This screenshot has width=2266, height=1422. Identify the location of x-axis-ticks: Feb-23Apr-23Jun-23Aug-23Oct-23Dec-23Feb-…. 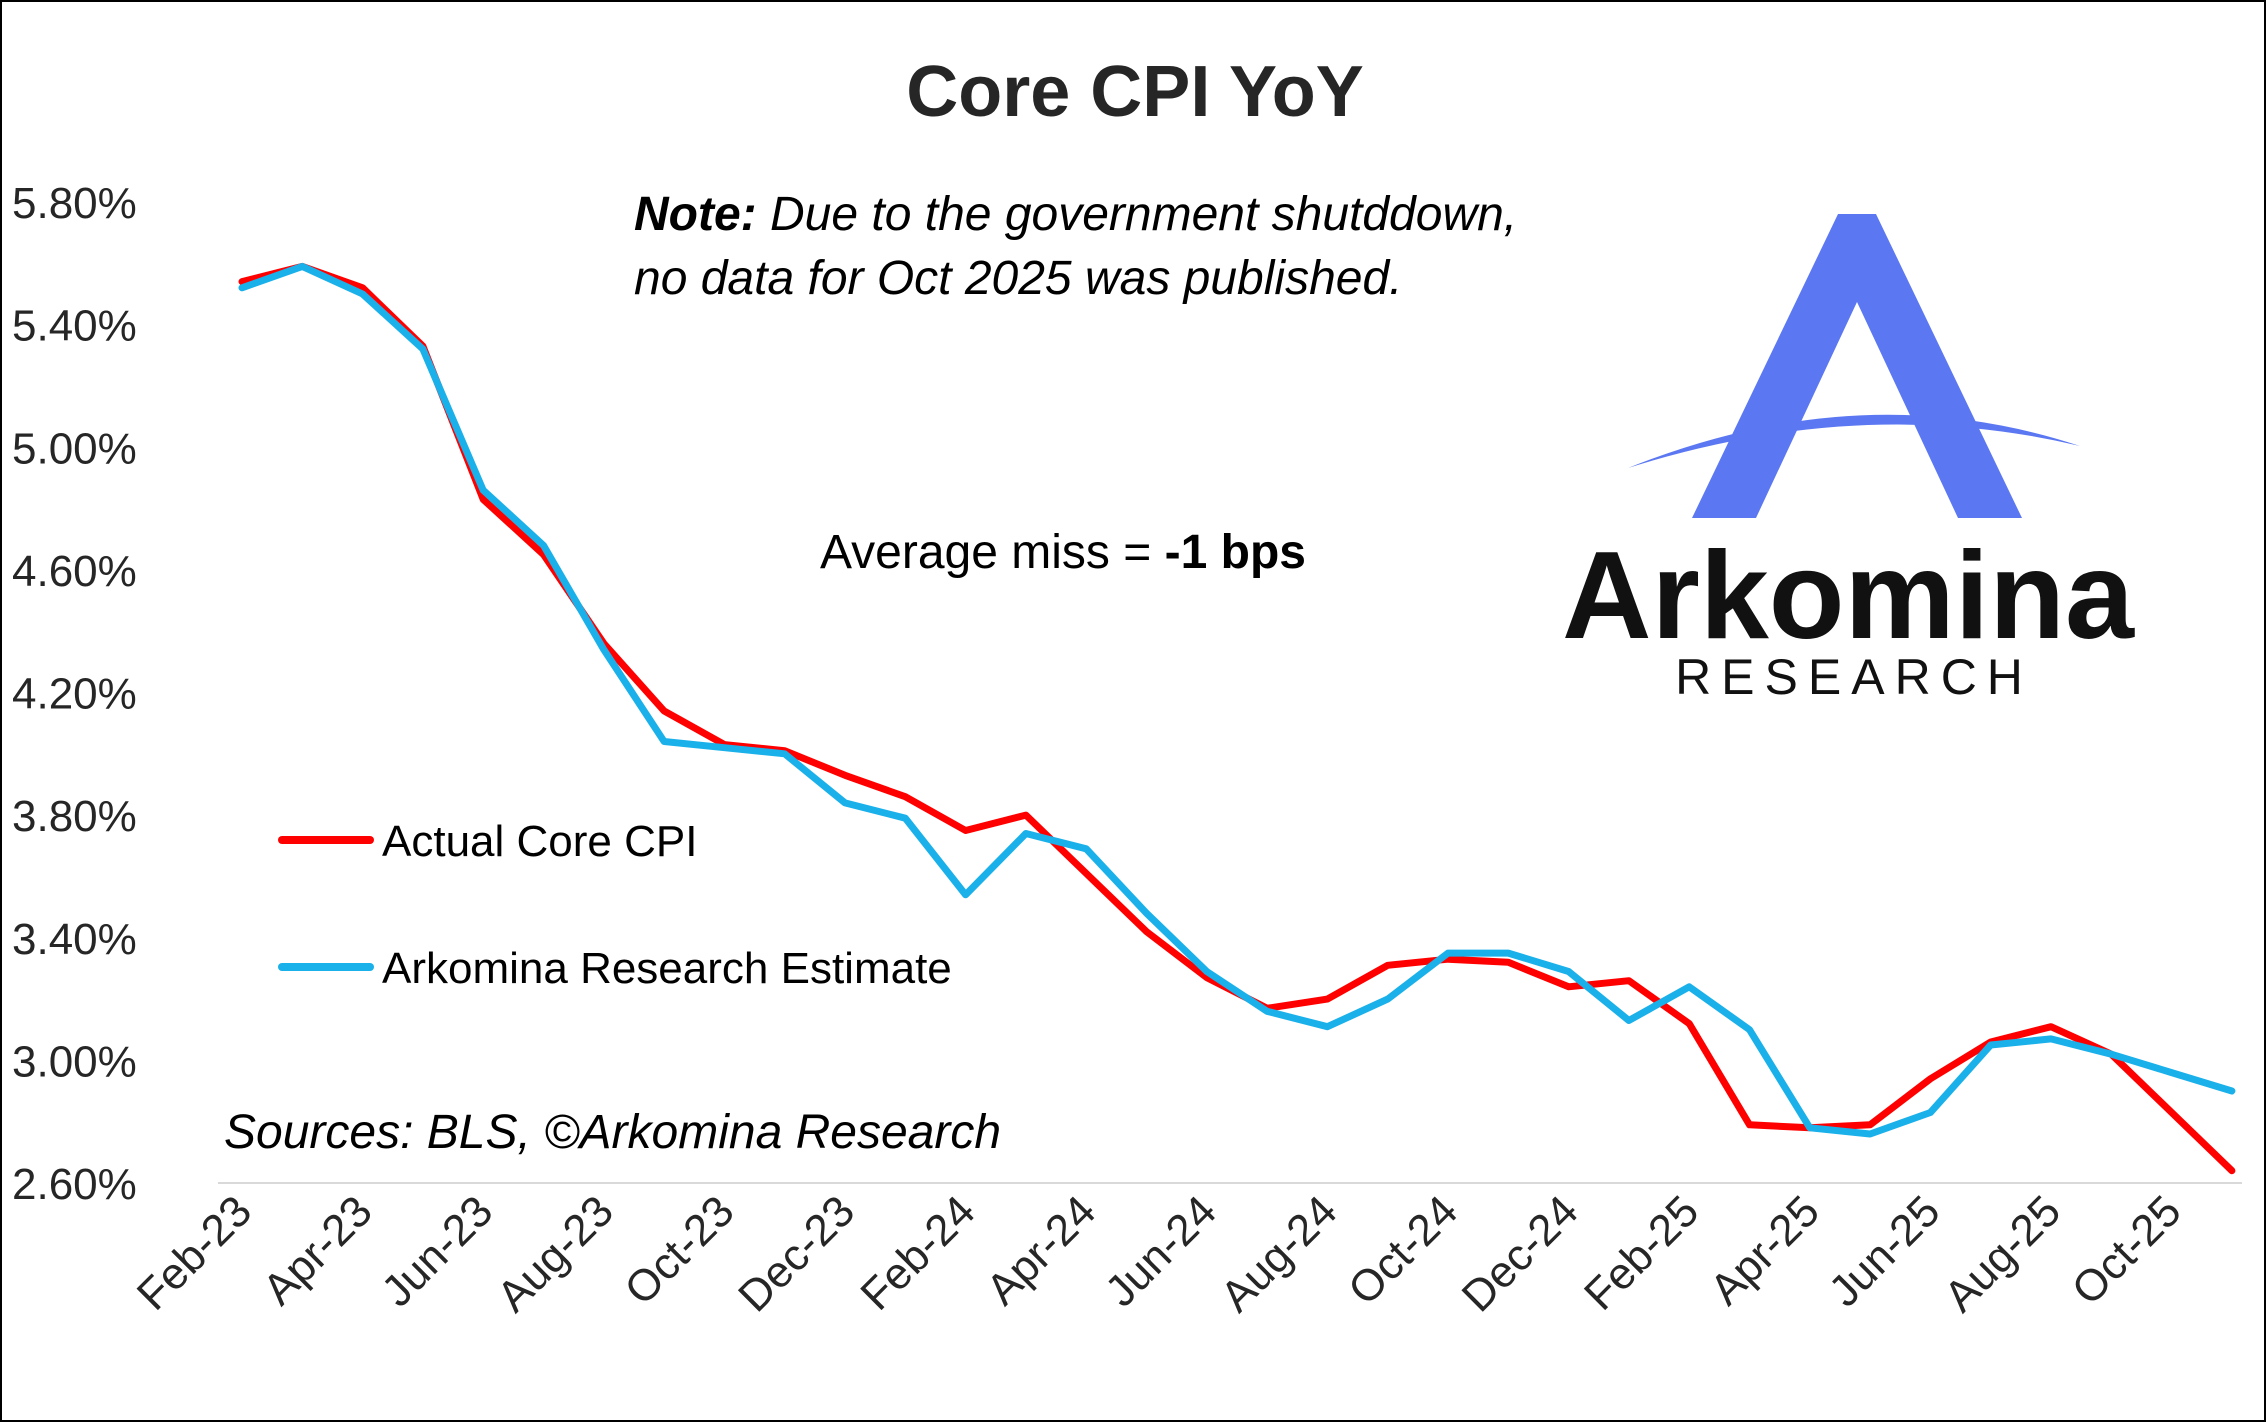
(1159, 1253).